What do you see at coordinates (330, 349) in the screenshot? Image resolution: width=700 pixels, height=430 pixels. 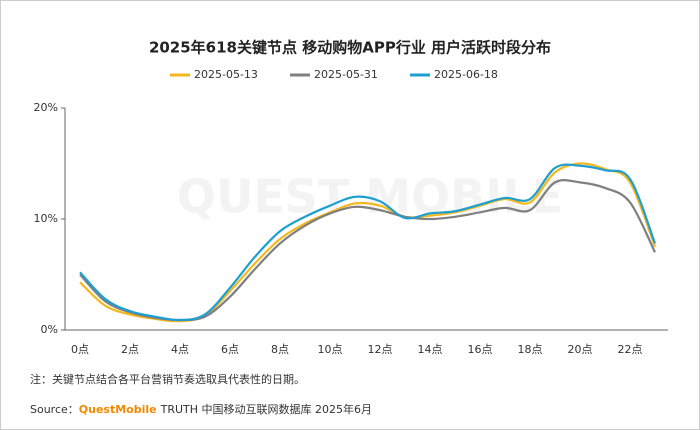 I see `x-tick-label: 10点` at bounding box center [330, 349].